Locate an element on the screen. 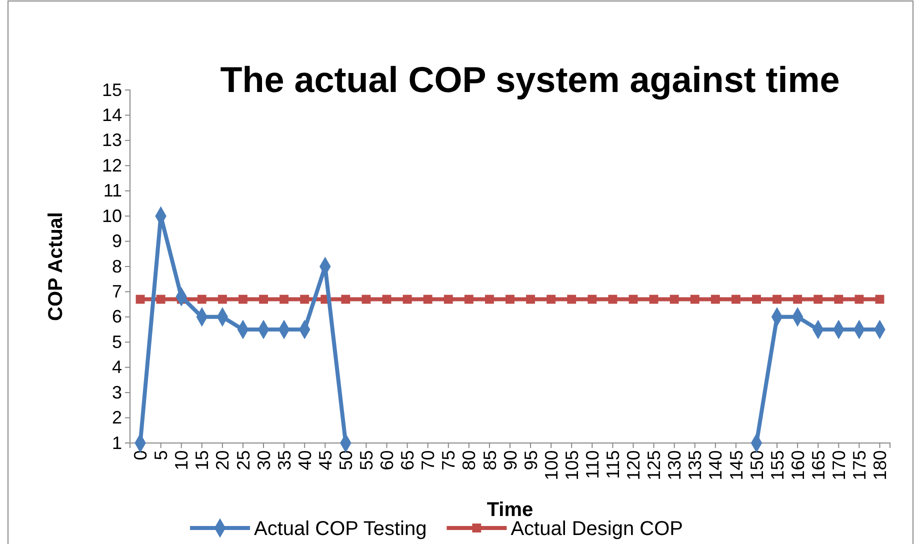 This screenshot has height=544, width=915. x-tick-label: 150 is located at coordinates (756, 465).